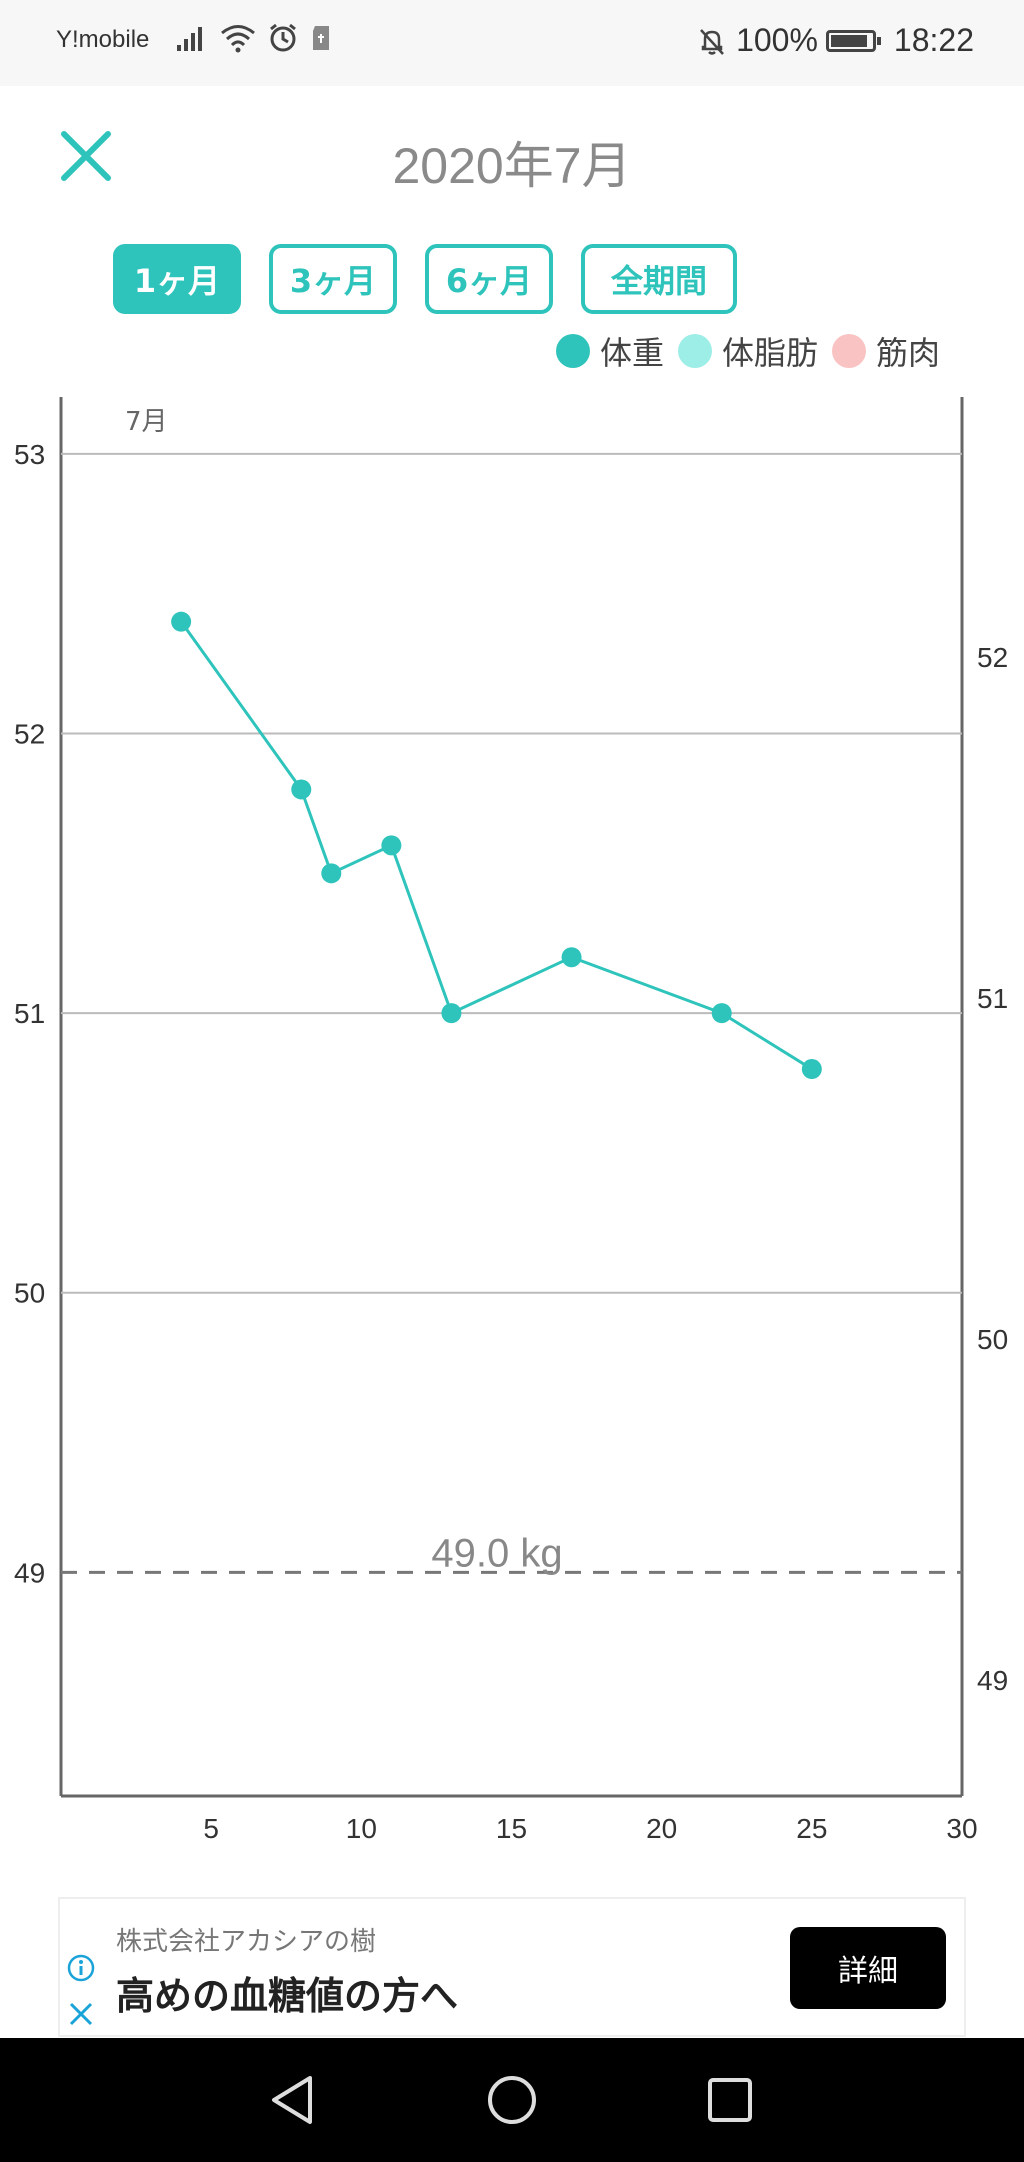  Describe the element at coordinates (511, 1828) in the screenshot. I see `x-tick-label: 15` at that location.